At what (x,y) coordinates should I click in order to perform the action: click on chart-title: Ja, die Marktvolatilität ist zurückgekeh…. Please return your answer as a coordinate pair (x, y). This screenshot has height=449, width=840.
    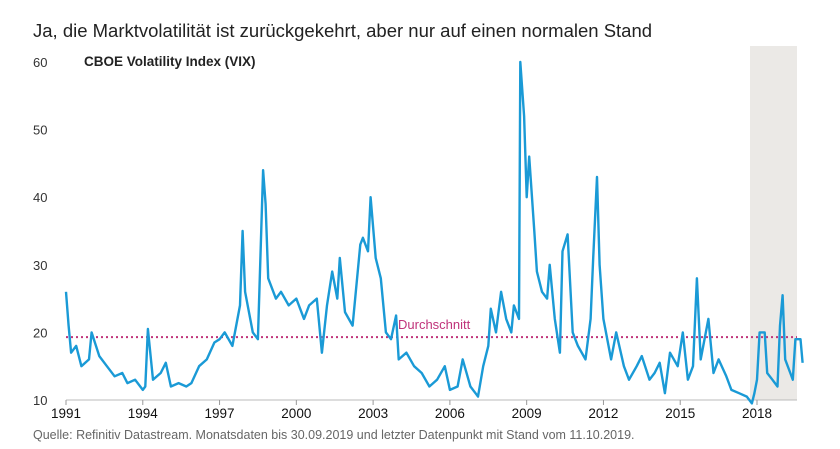
    Looking at the image, I should click on (343, 30).